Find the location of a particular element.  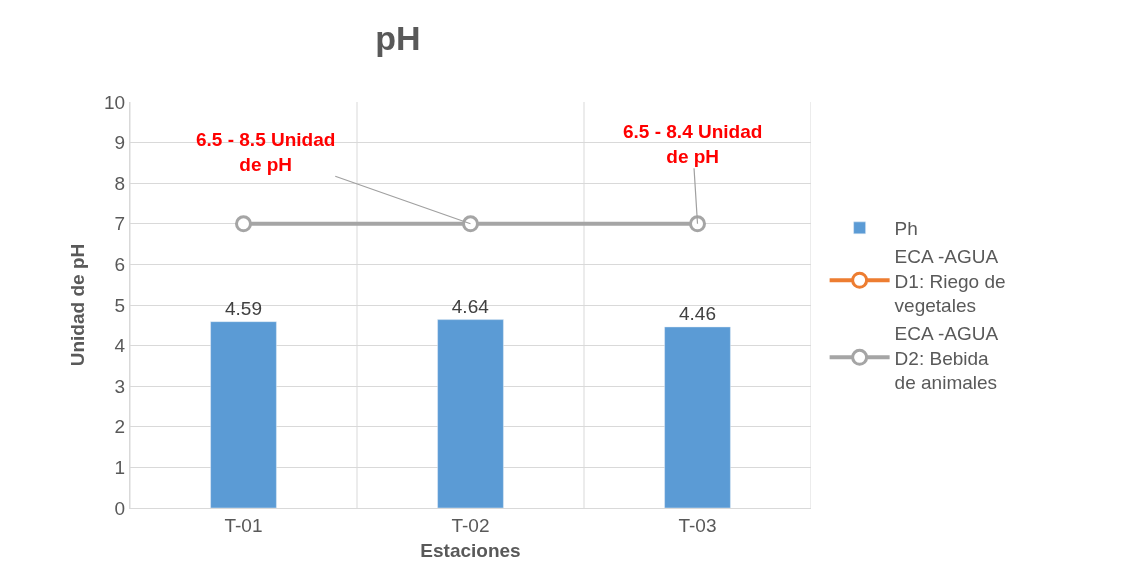

data-label: 4.46 is located at coordinates (697, 313).